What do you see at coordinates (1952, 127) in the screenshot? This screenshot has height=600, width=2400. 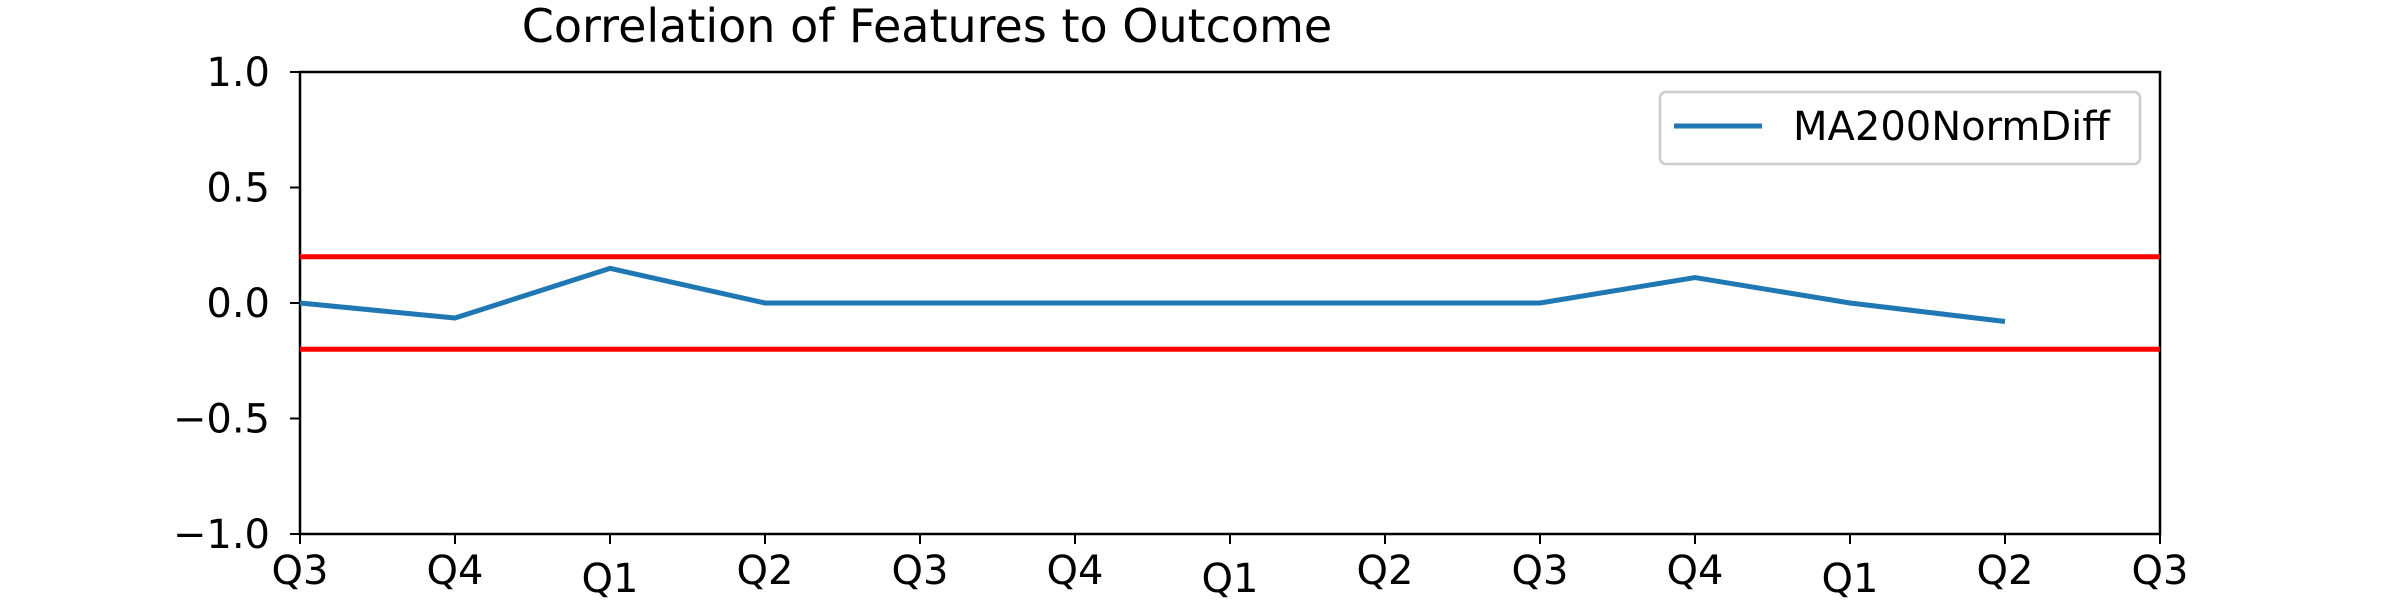 I see `legend-label-ma200normdiff: MA200NormDiff` at bounding box center [1952, 127].